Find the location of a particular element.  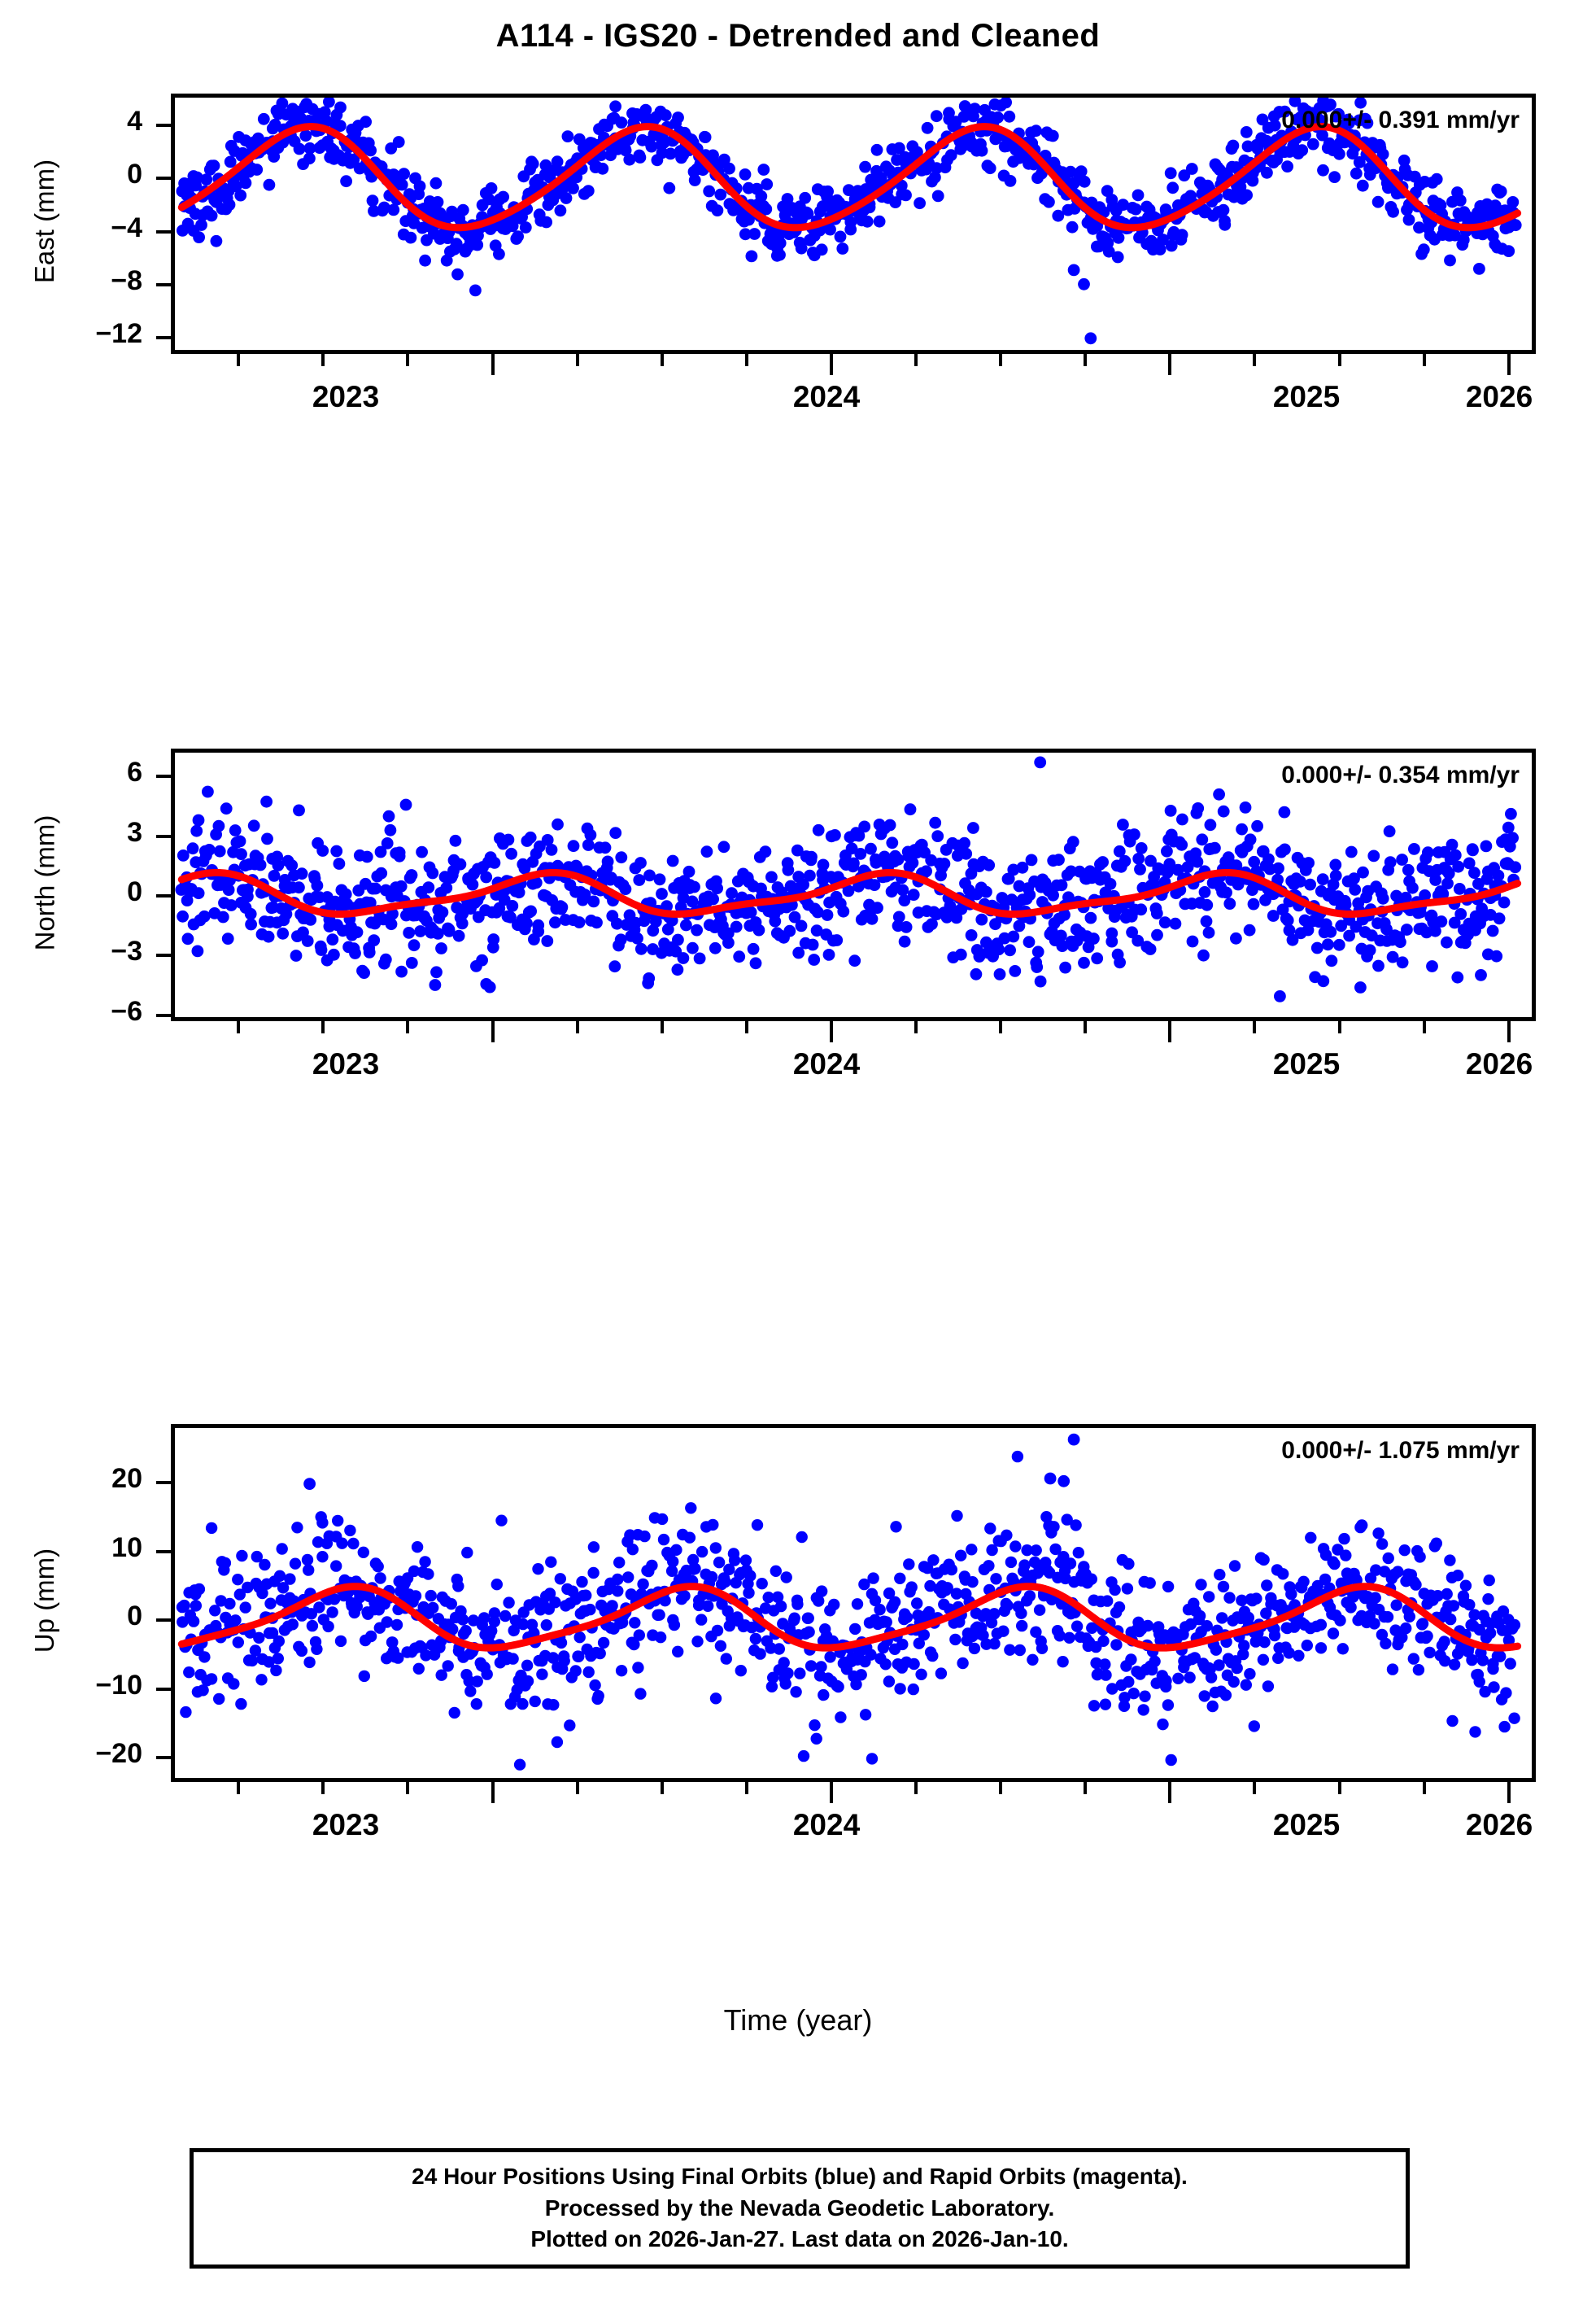

rate-annotation-up: 0.000+/- 1.075 mm/yr is located at coordinates (1400, 1450).